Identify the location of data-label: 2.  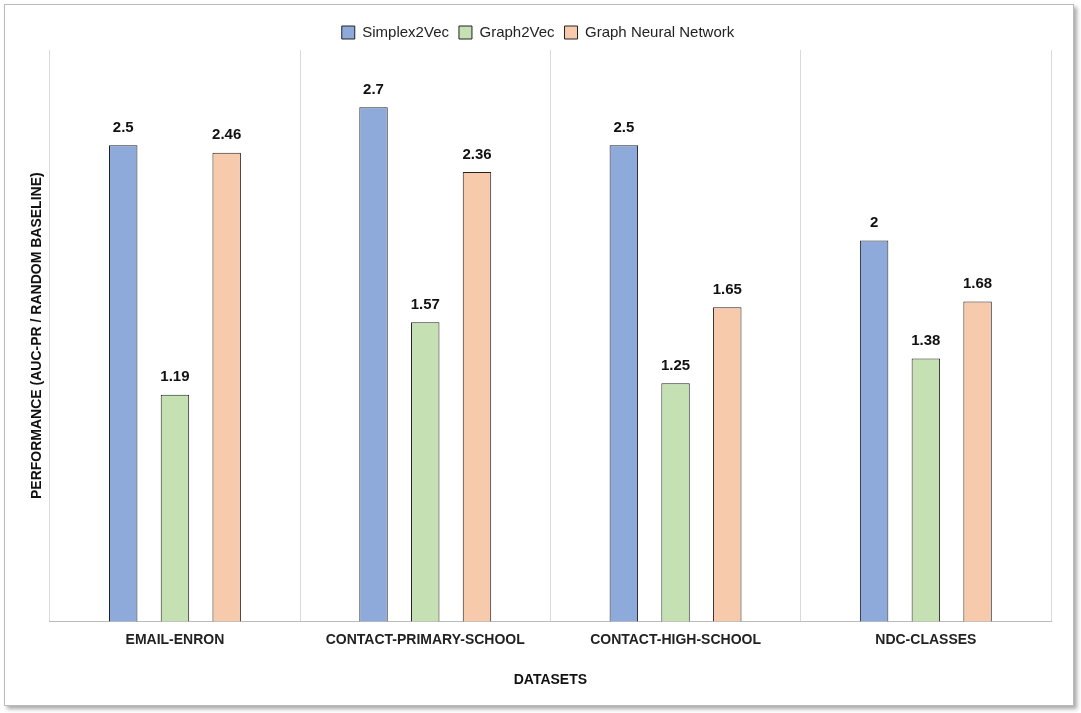
(874, 222).